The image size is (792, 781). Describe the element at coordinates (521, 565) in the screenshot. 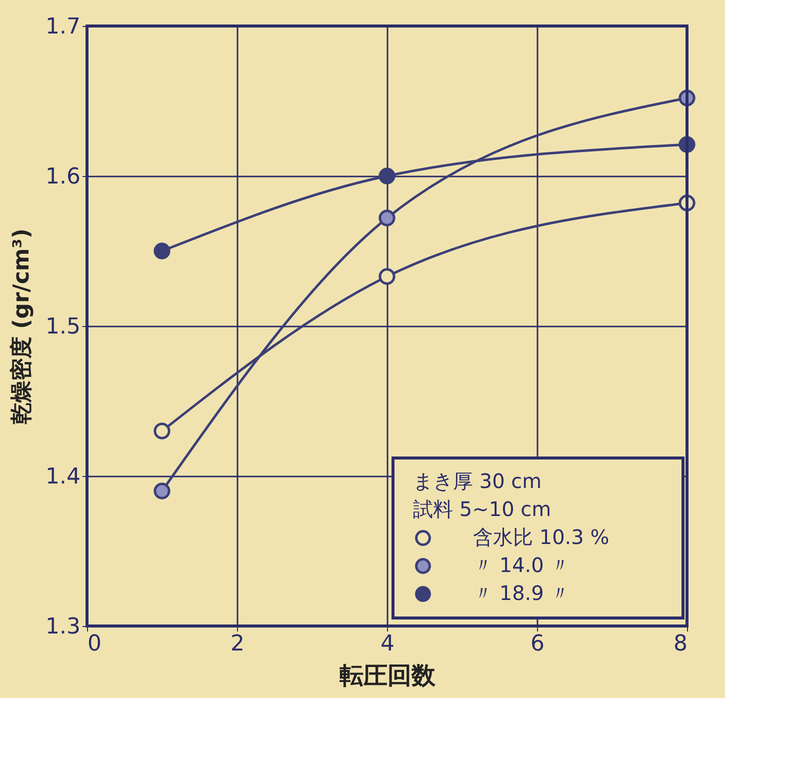

I see `legend-label: 〃 14.0 〃` at that location.